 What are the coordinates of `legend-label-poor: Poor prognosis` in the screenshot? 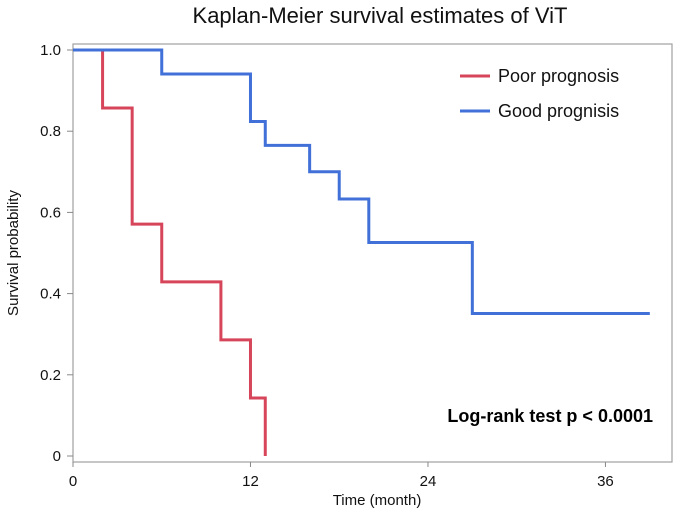 It's located at (558, 76).